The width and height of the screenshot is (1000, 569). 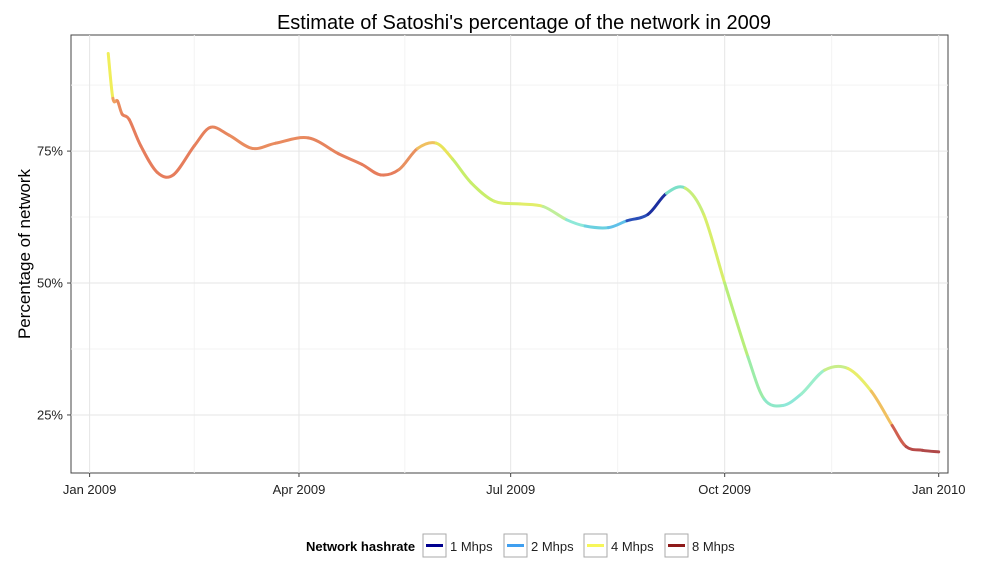 I want to click on legend-label: 8 Mhps, so click(x=713, y=546).